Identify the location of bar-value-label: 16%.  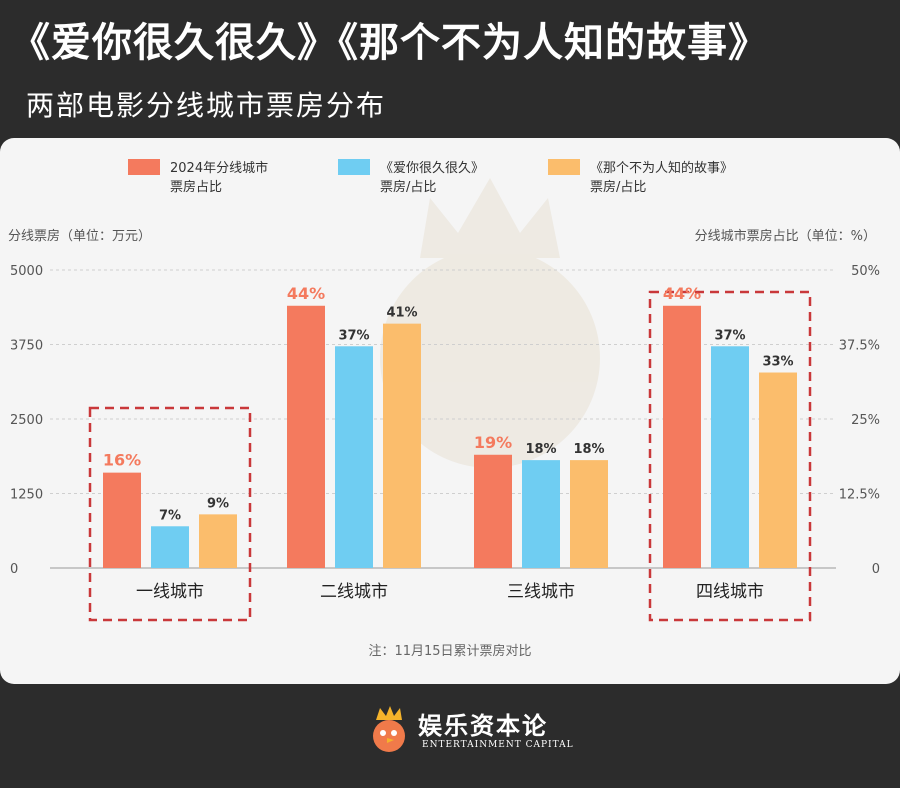
(122, 460).